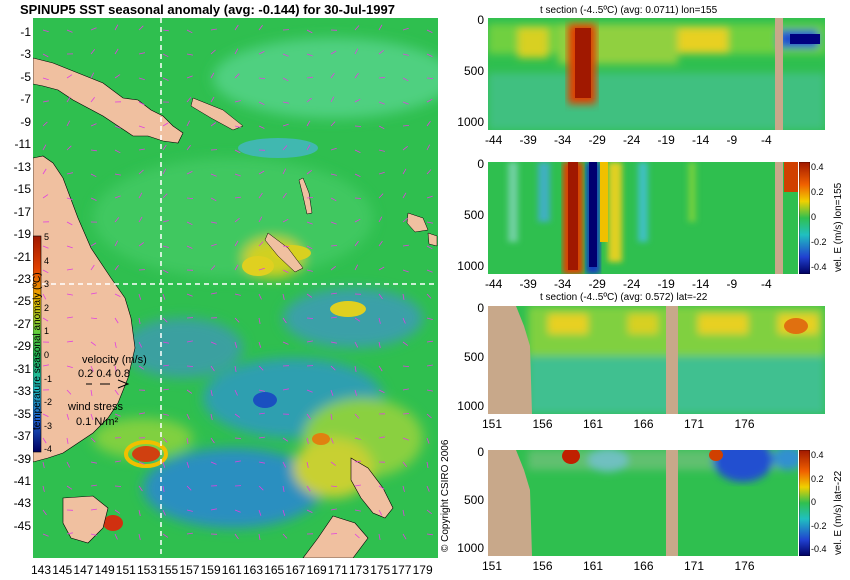 This screenshot has width=850, height=580. Describe the element at coordinates (470, 122) in the screenshot. I see `panel1-y-tick: 1000` at that location.